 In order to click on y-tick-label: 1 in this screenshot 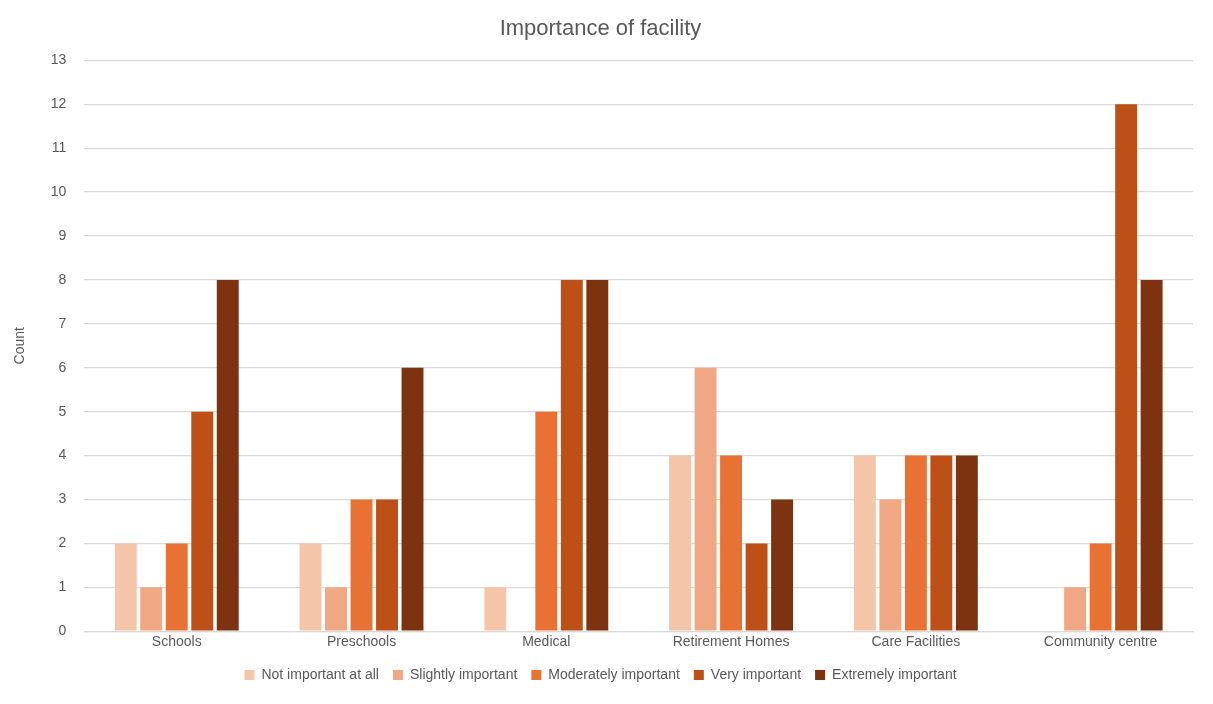, I will do `click(62, 586)`.